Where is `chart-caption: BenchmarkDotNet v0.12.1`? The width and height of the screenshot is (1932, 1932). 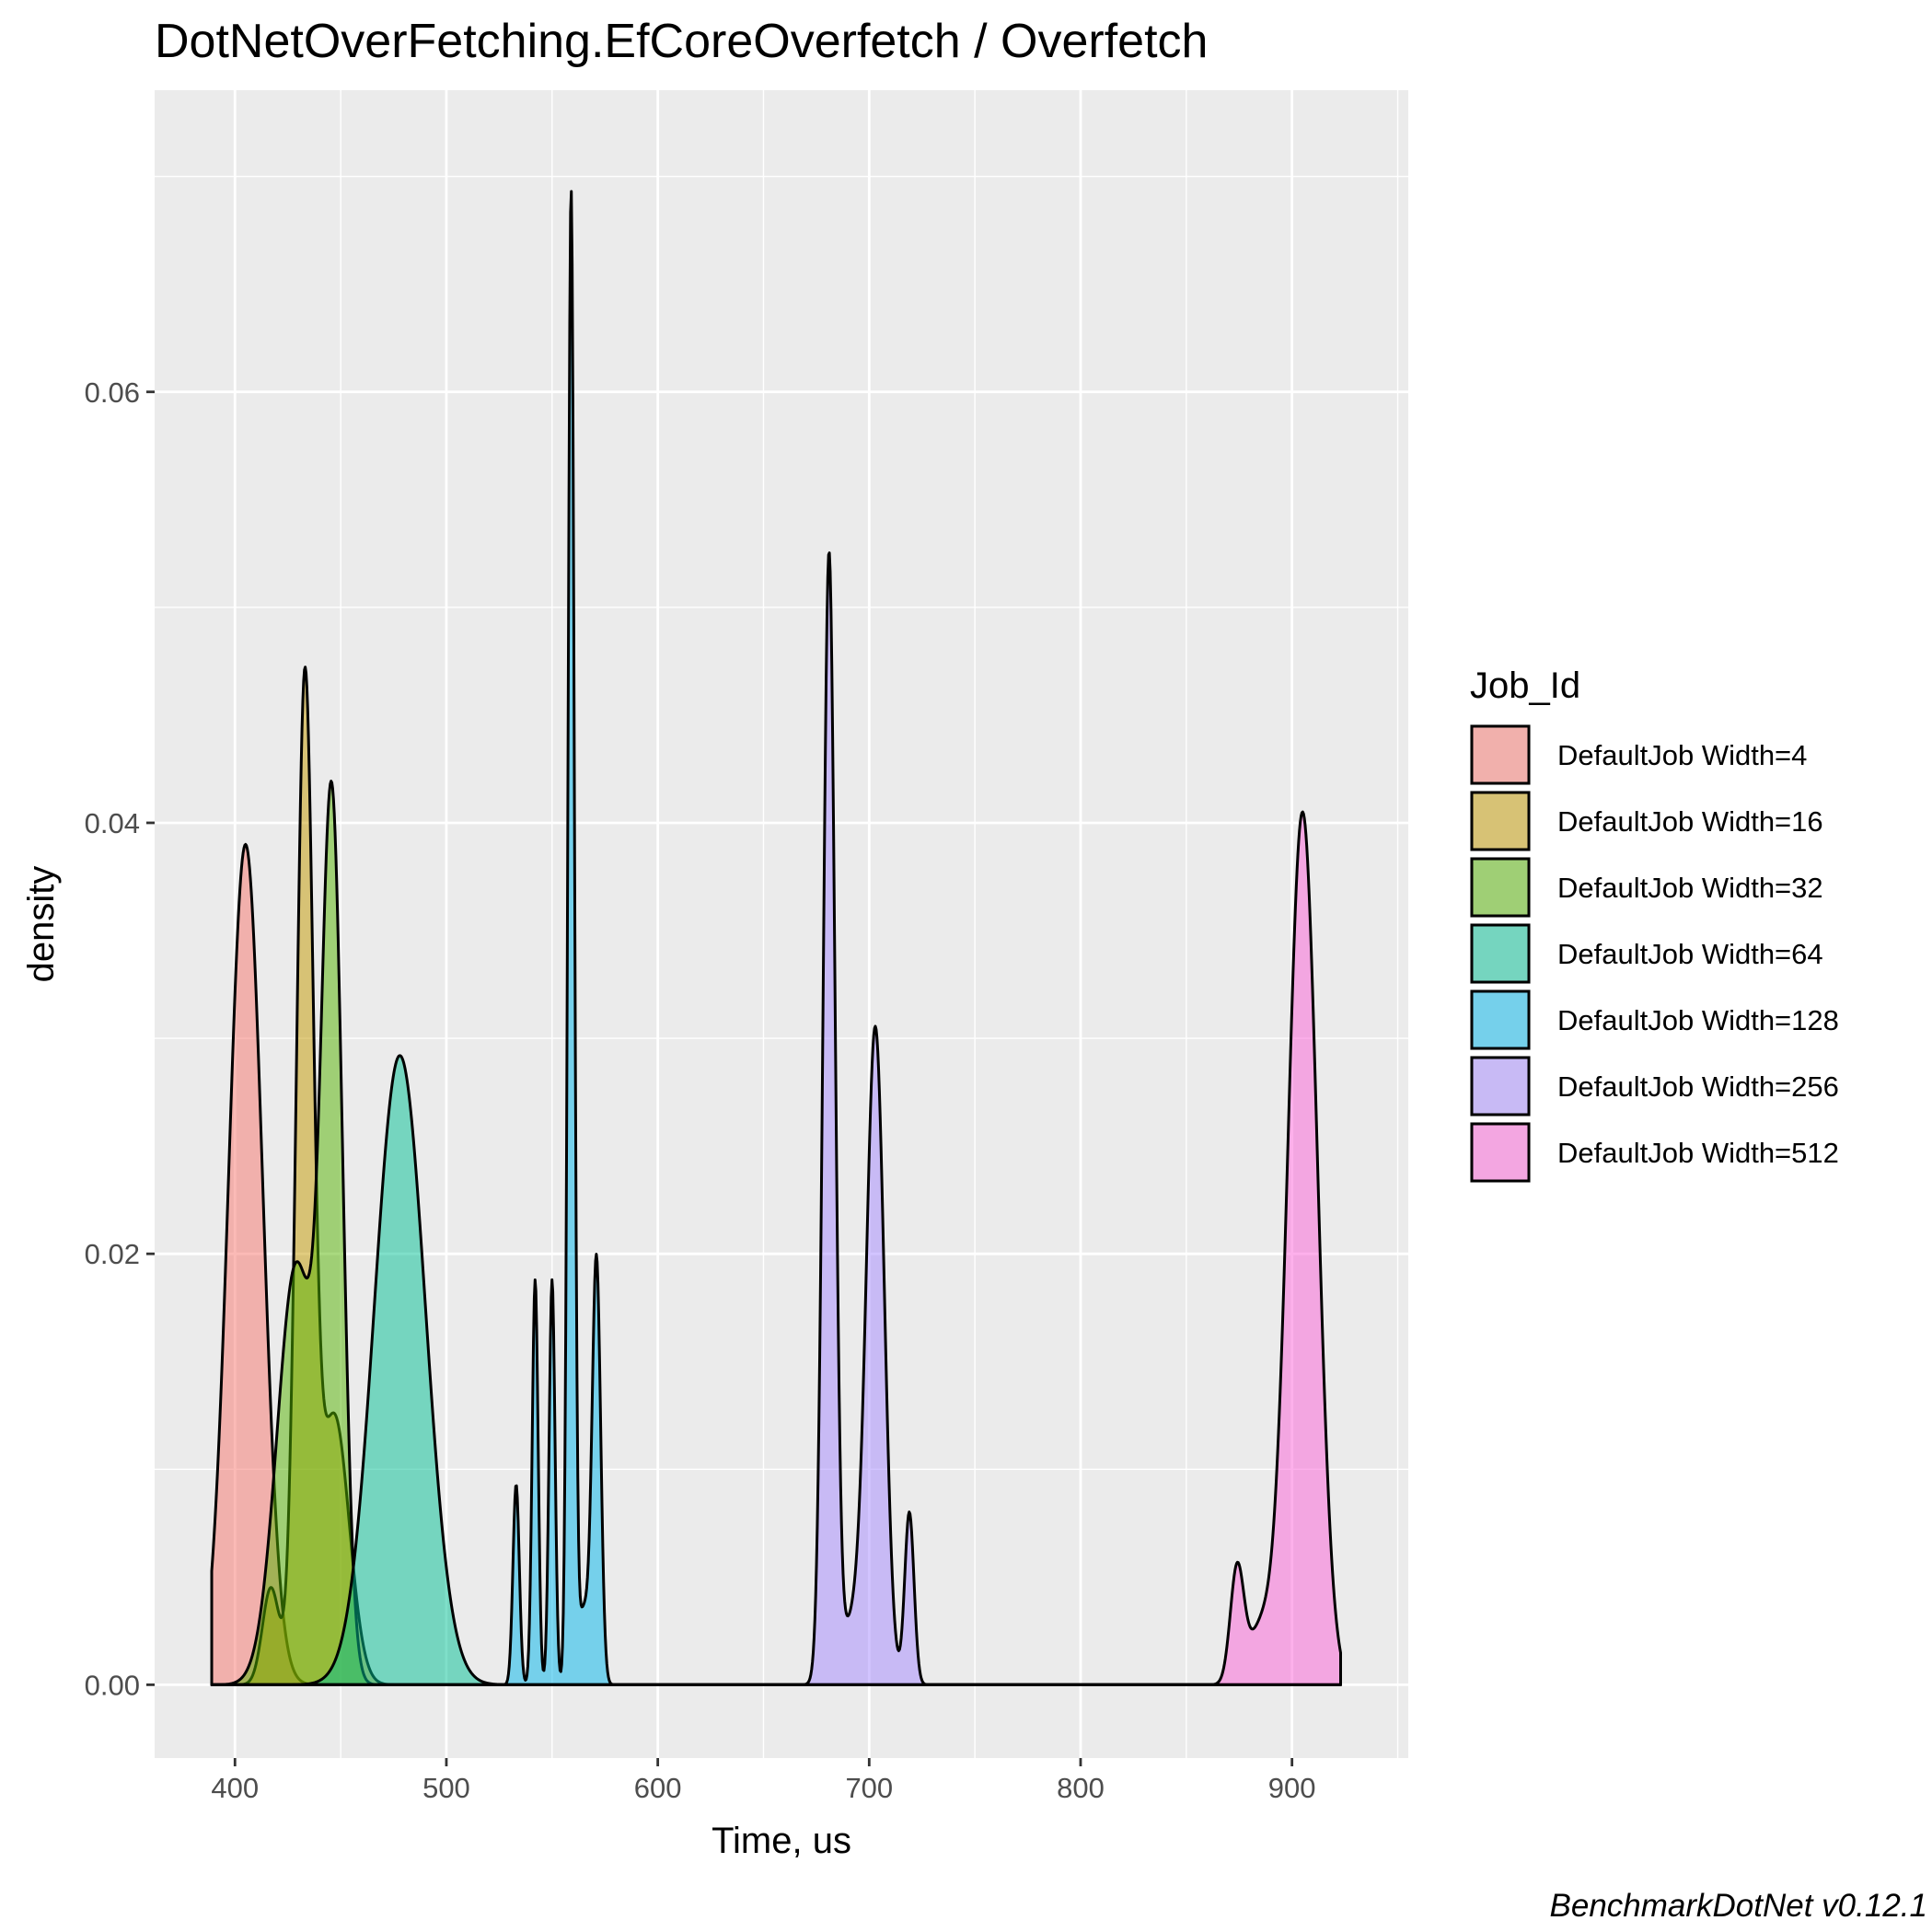
chart-caption: BenchmarkDotNet v0.12.1 is located at coordinates (1739, 1906).